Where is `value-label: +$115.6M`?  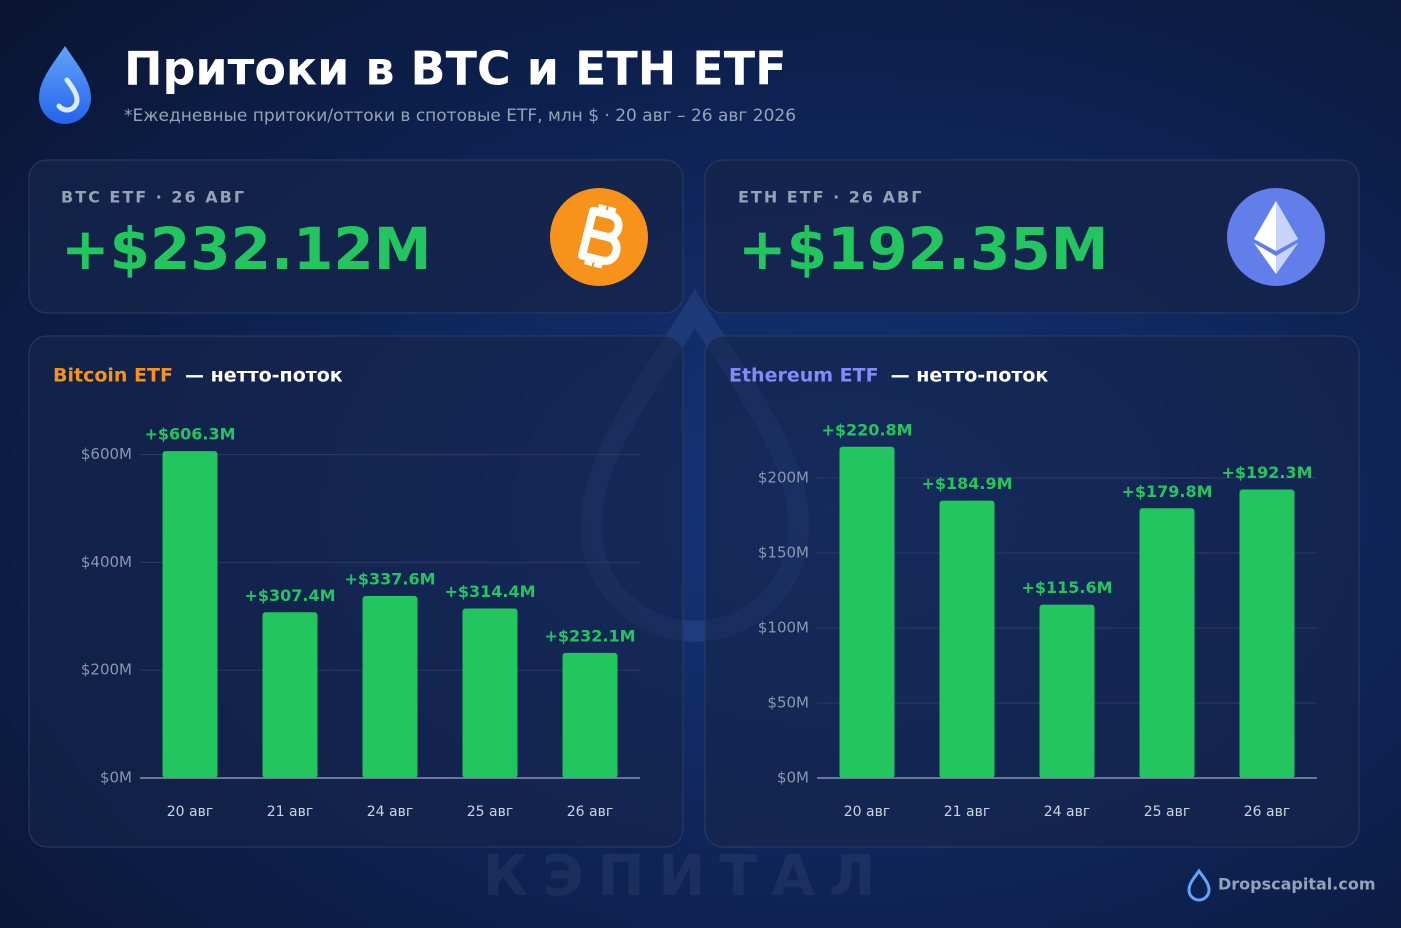 value-label: +$115.6M is located at coordinates (1066, 587).